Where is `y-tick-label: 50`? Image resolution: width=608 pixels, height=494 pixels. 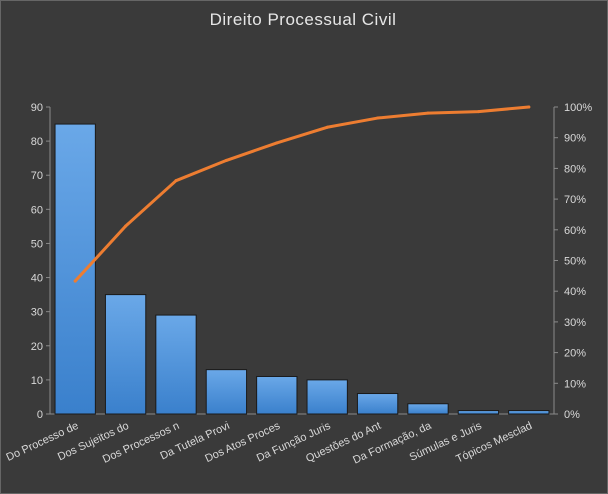
y-tick-label: 50 is located at coordinates (37, 244).